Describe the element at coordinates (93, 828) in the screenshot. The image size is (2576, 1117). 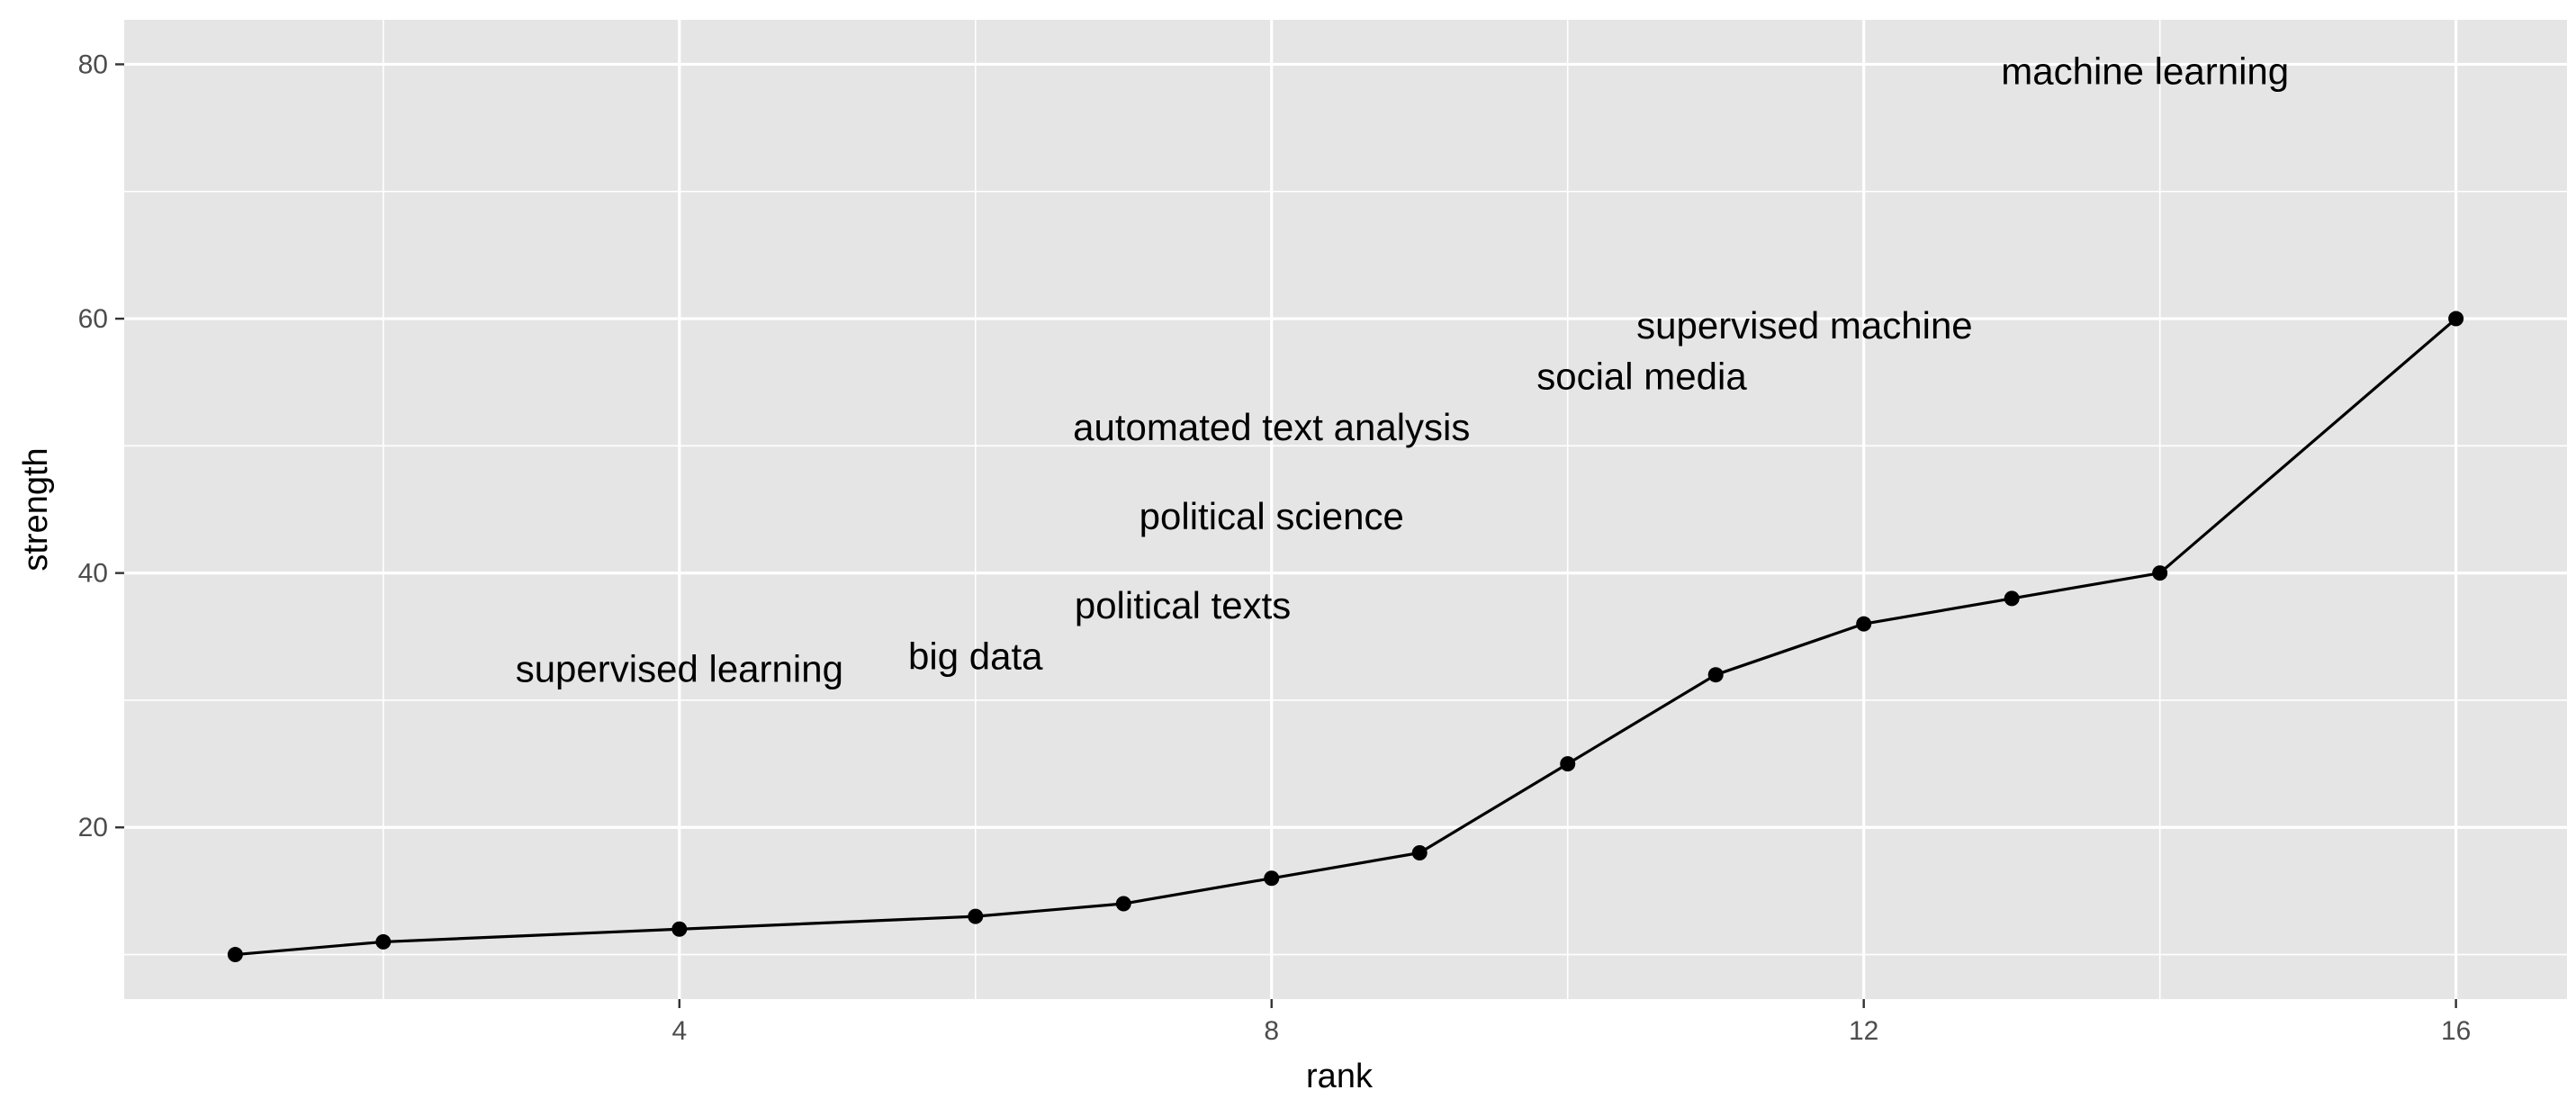
I see `y-tick-label: 20` at that location.